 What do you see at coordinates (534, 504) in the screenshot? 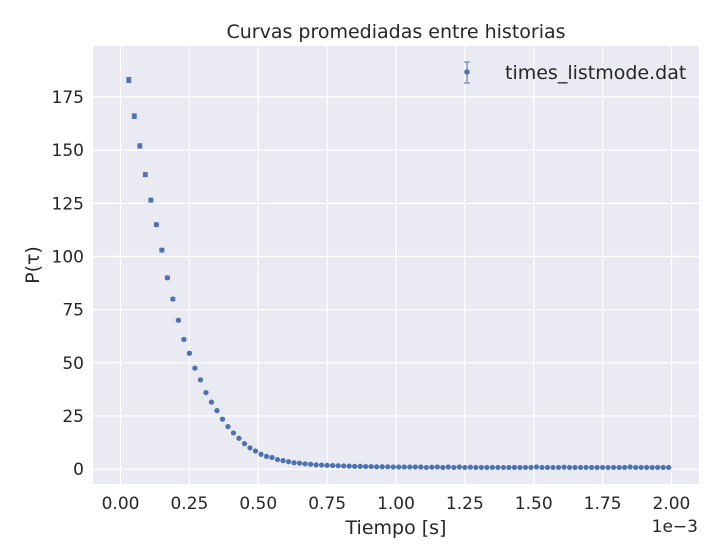
I see `x-tick-label: 1.50` at bounding box center [534, 504].